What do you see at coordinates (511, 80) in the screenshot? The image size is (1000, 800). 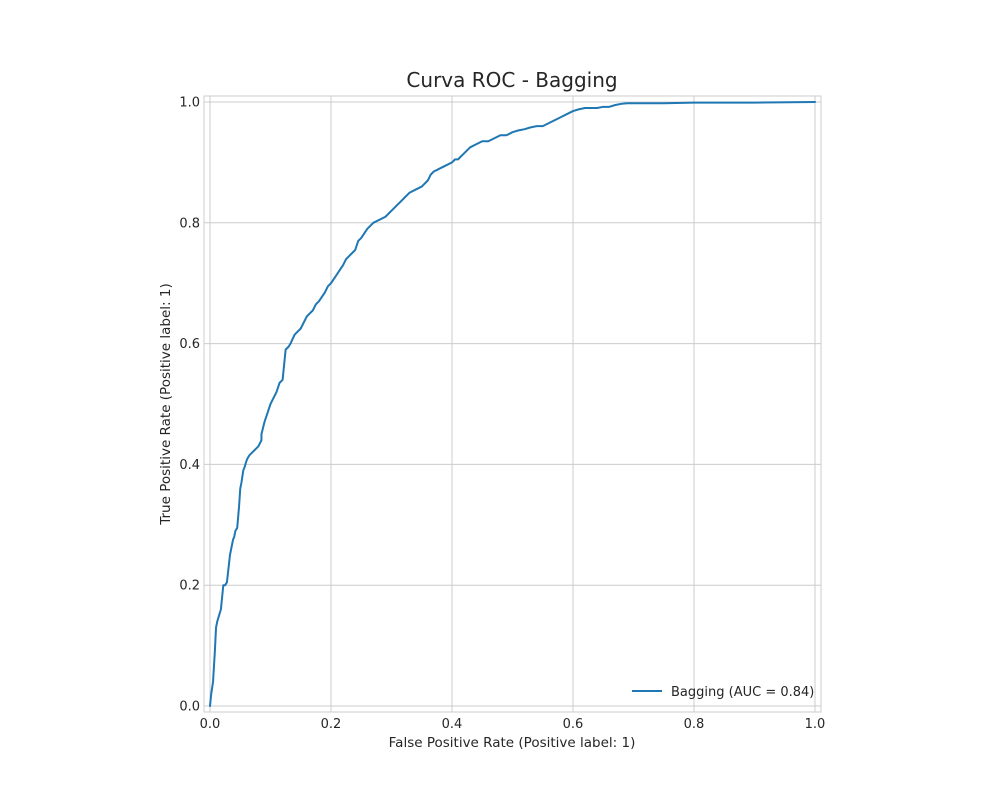 I see `chart-title: Curva ROC - Bagging` at bounding box center [511, 80].